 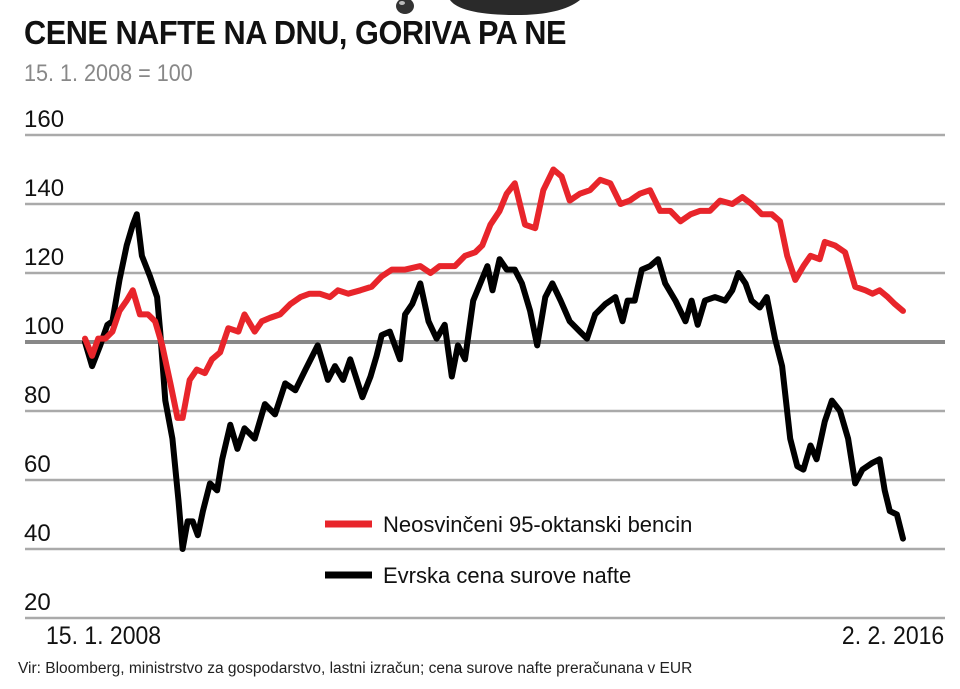 I want to click on y-tick-label-140: 140, so click(x=44, y=188).